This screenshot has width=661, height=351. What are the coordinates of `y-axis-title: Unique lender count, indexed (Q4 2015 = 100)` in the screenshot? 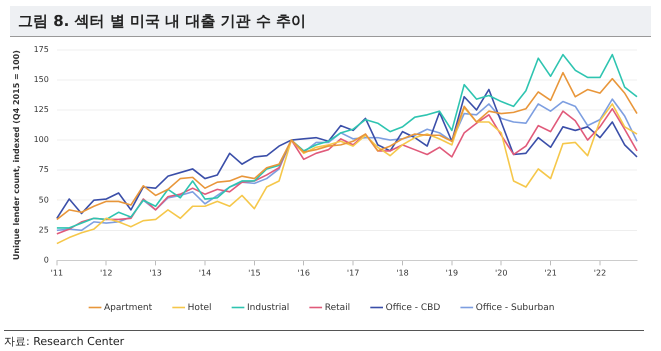 It's located at (16, 155).